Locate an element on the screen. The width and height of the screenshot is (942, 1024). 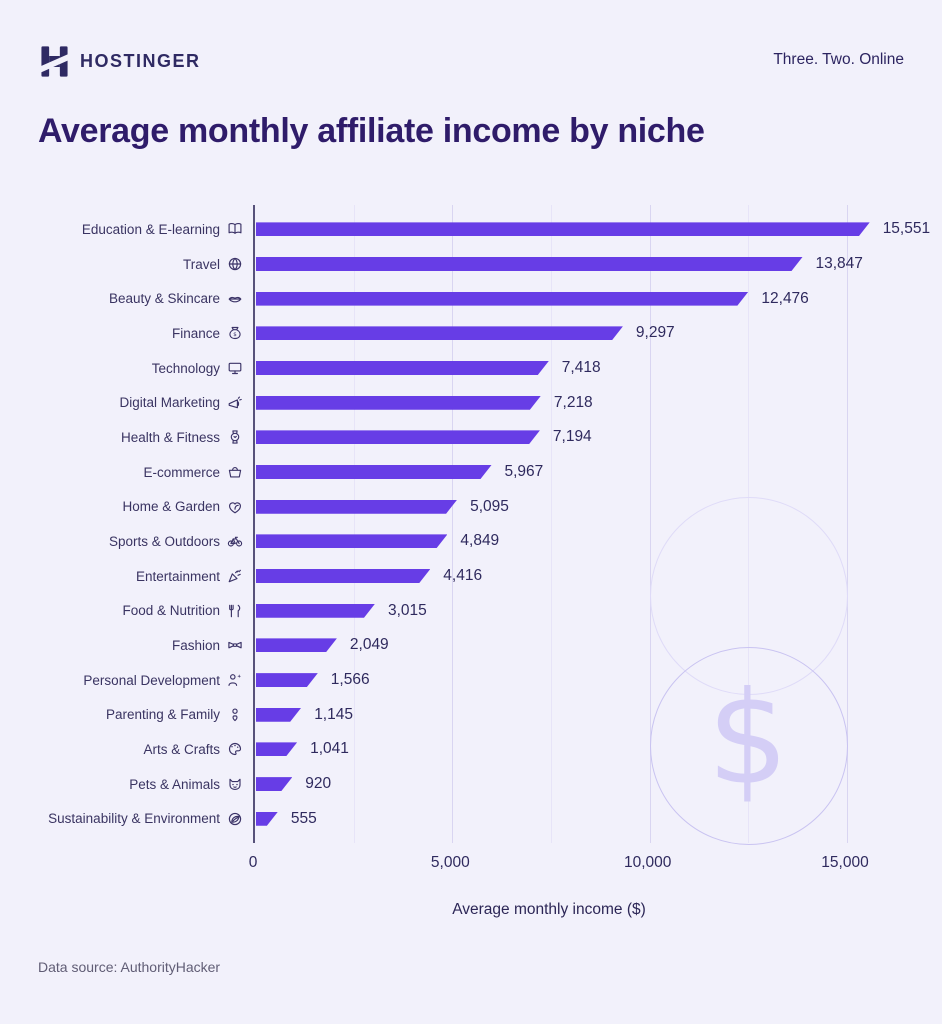
category-label: Personal Development is located at coordinates (140, 680).